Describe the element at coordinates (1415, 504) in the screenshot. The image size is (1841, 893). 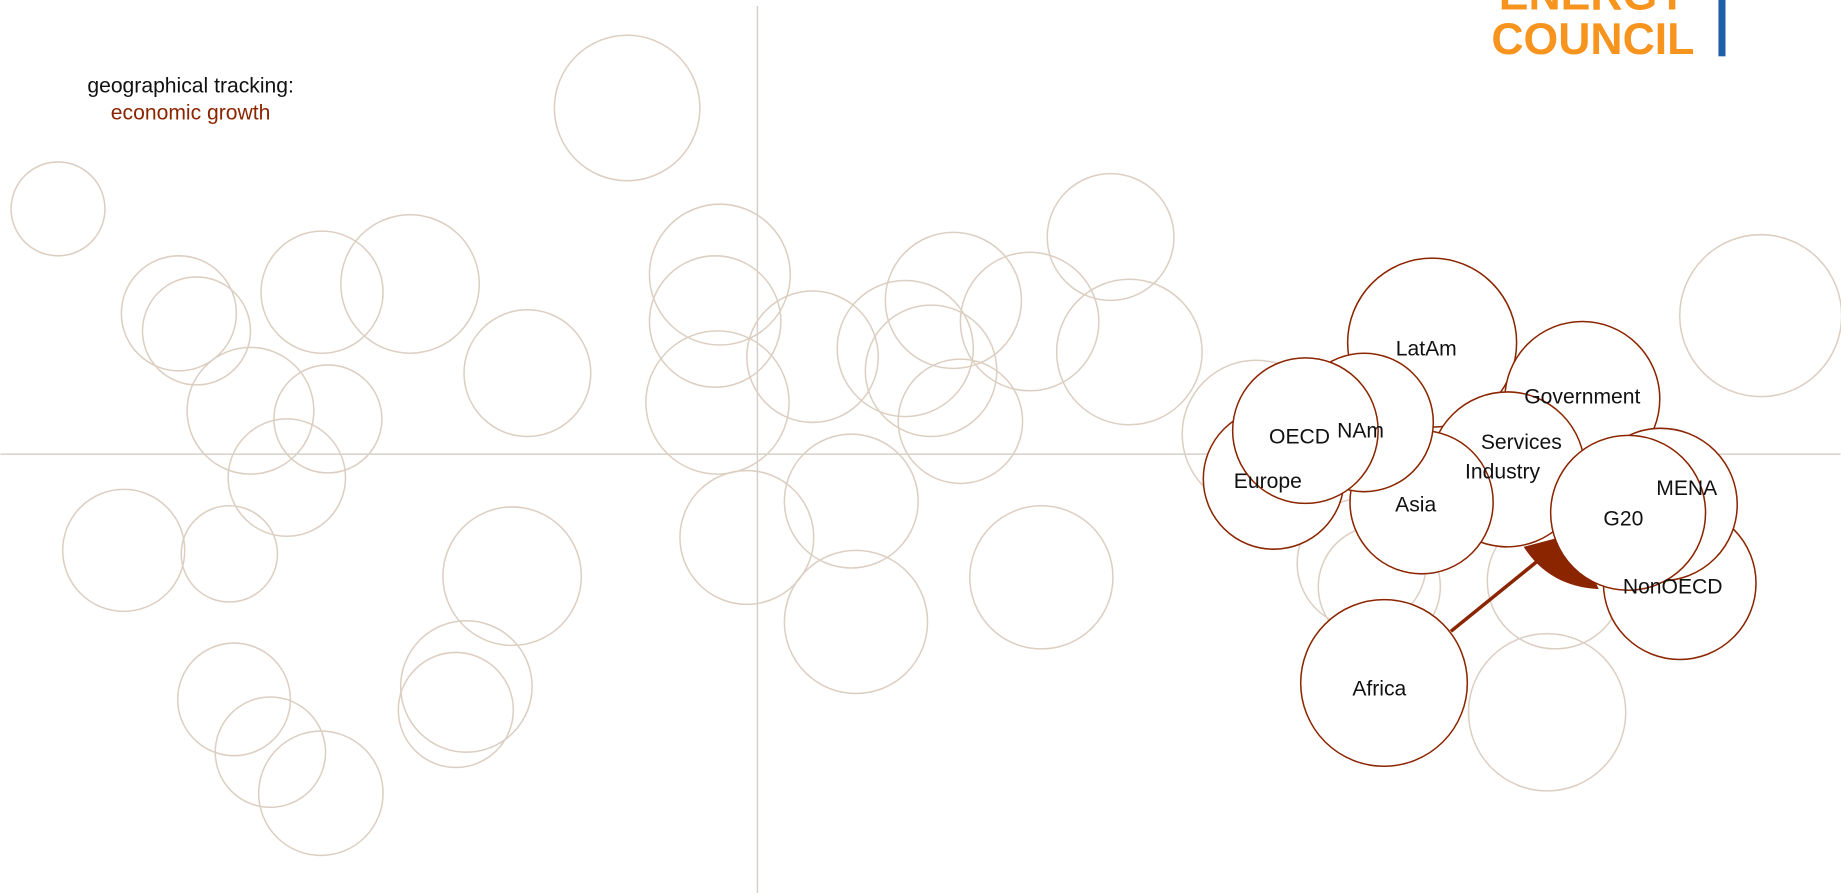
I see `bubble-label: Asia` at that location.